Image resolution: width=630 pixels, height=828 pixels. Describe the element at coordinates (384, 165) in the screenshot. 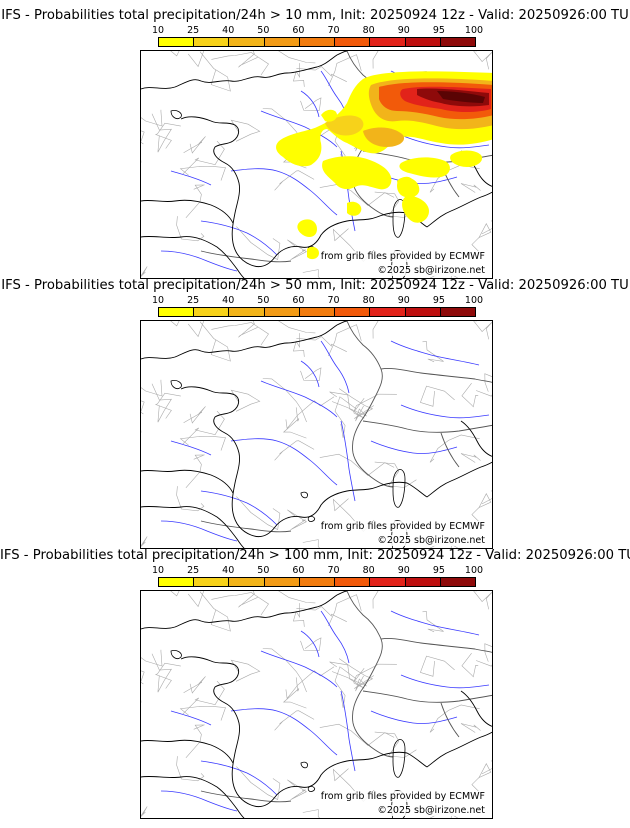

I see `precip-probability-areas` at that location.